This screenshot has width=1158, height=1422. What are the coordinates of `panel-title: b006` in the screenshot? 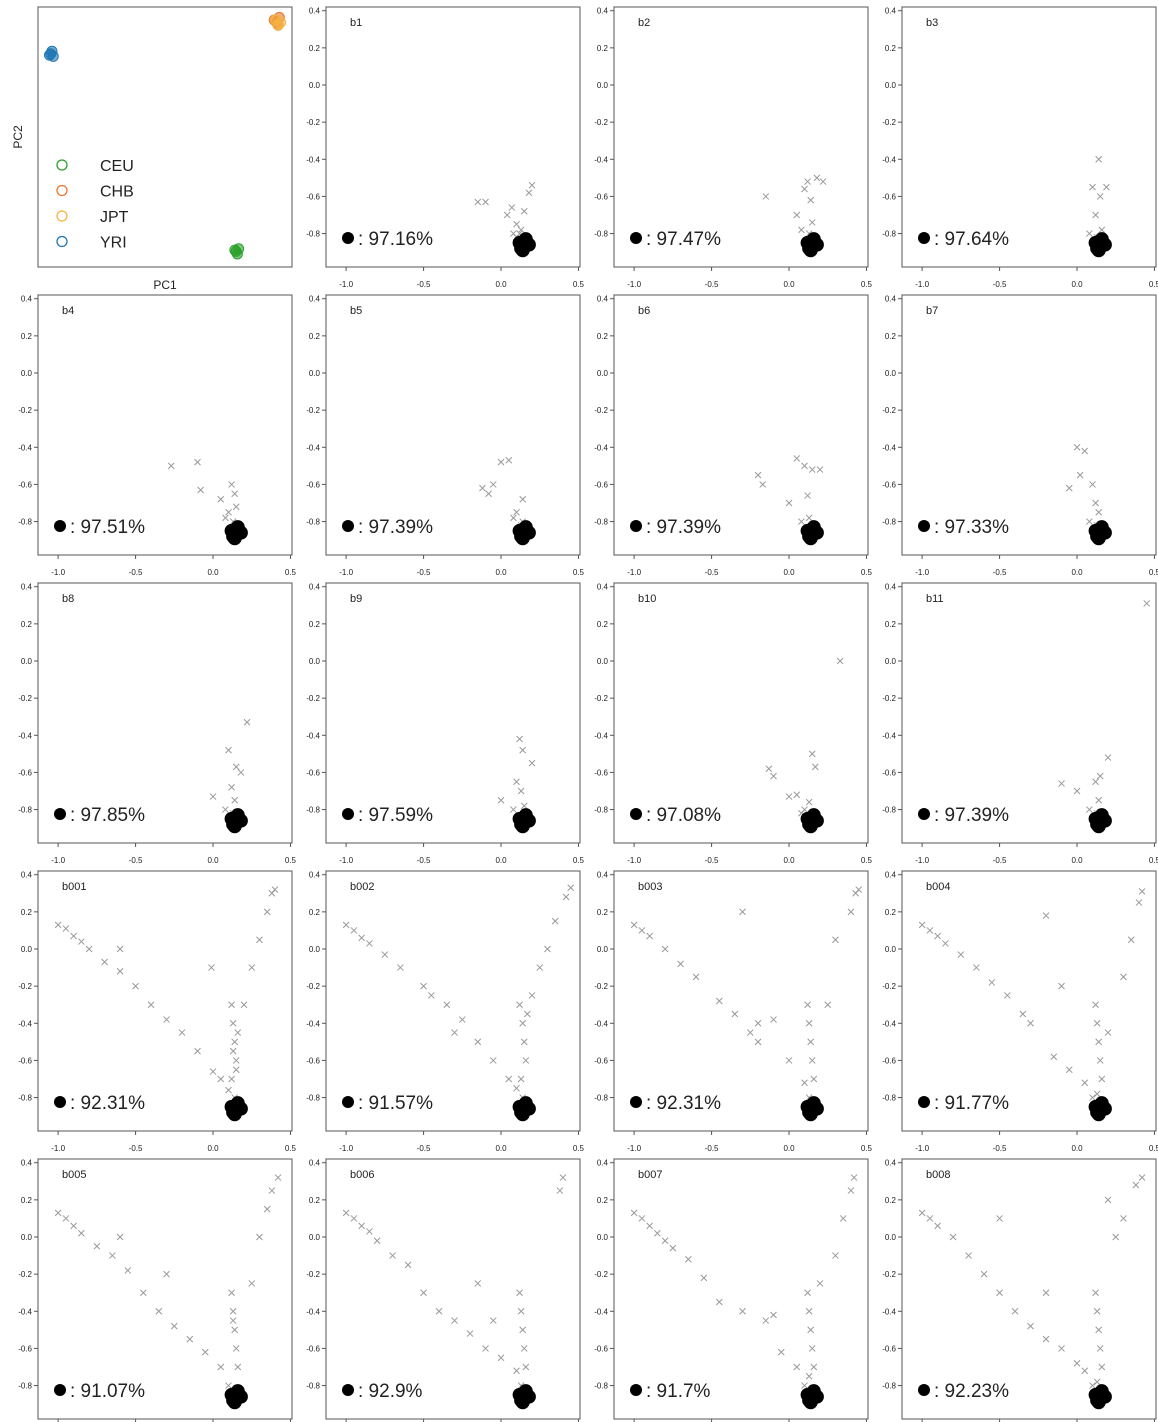 It's located at (362, 1175).